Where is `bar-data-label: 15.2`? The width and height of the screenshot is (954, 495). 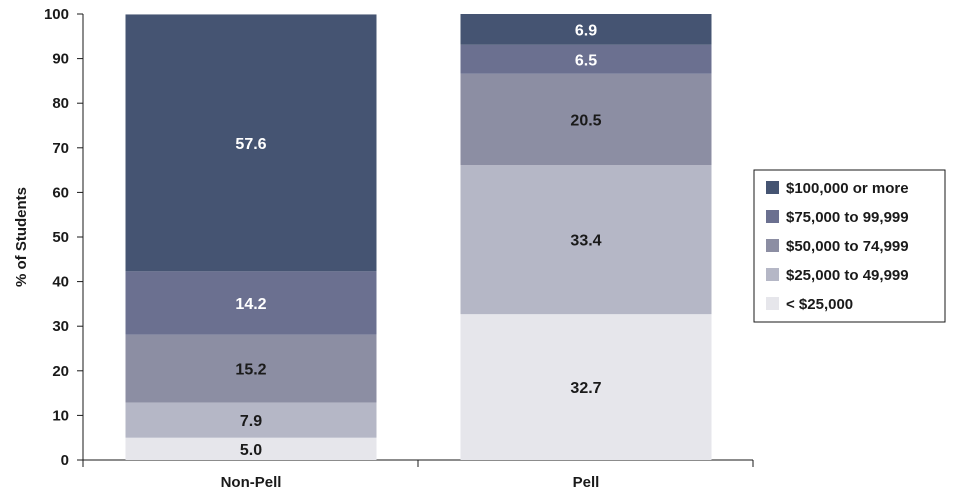
bar-data-label: 15.2 is located at coordinates (250, 370).